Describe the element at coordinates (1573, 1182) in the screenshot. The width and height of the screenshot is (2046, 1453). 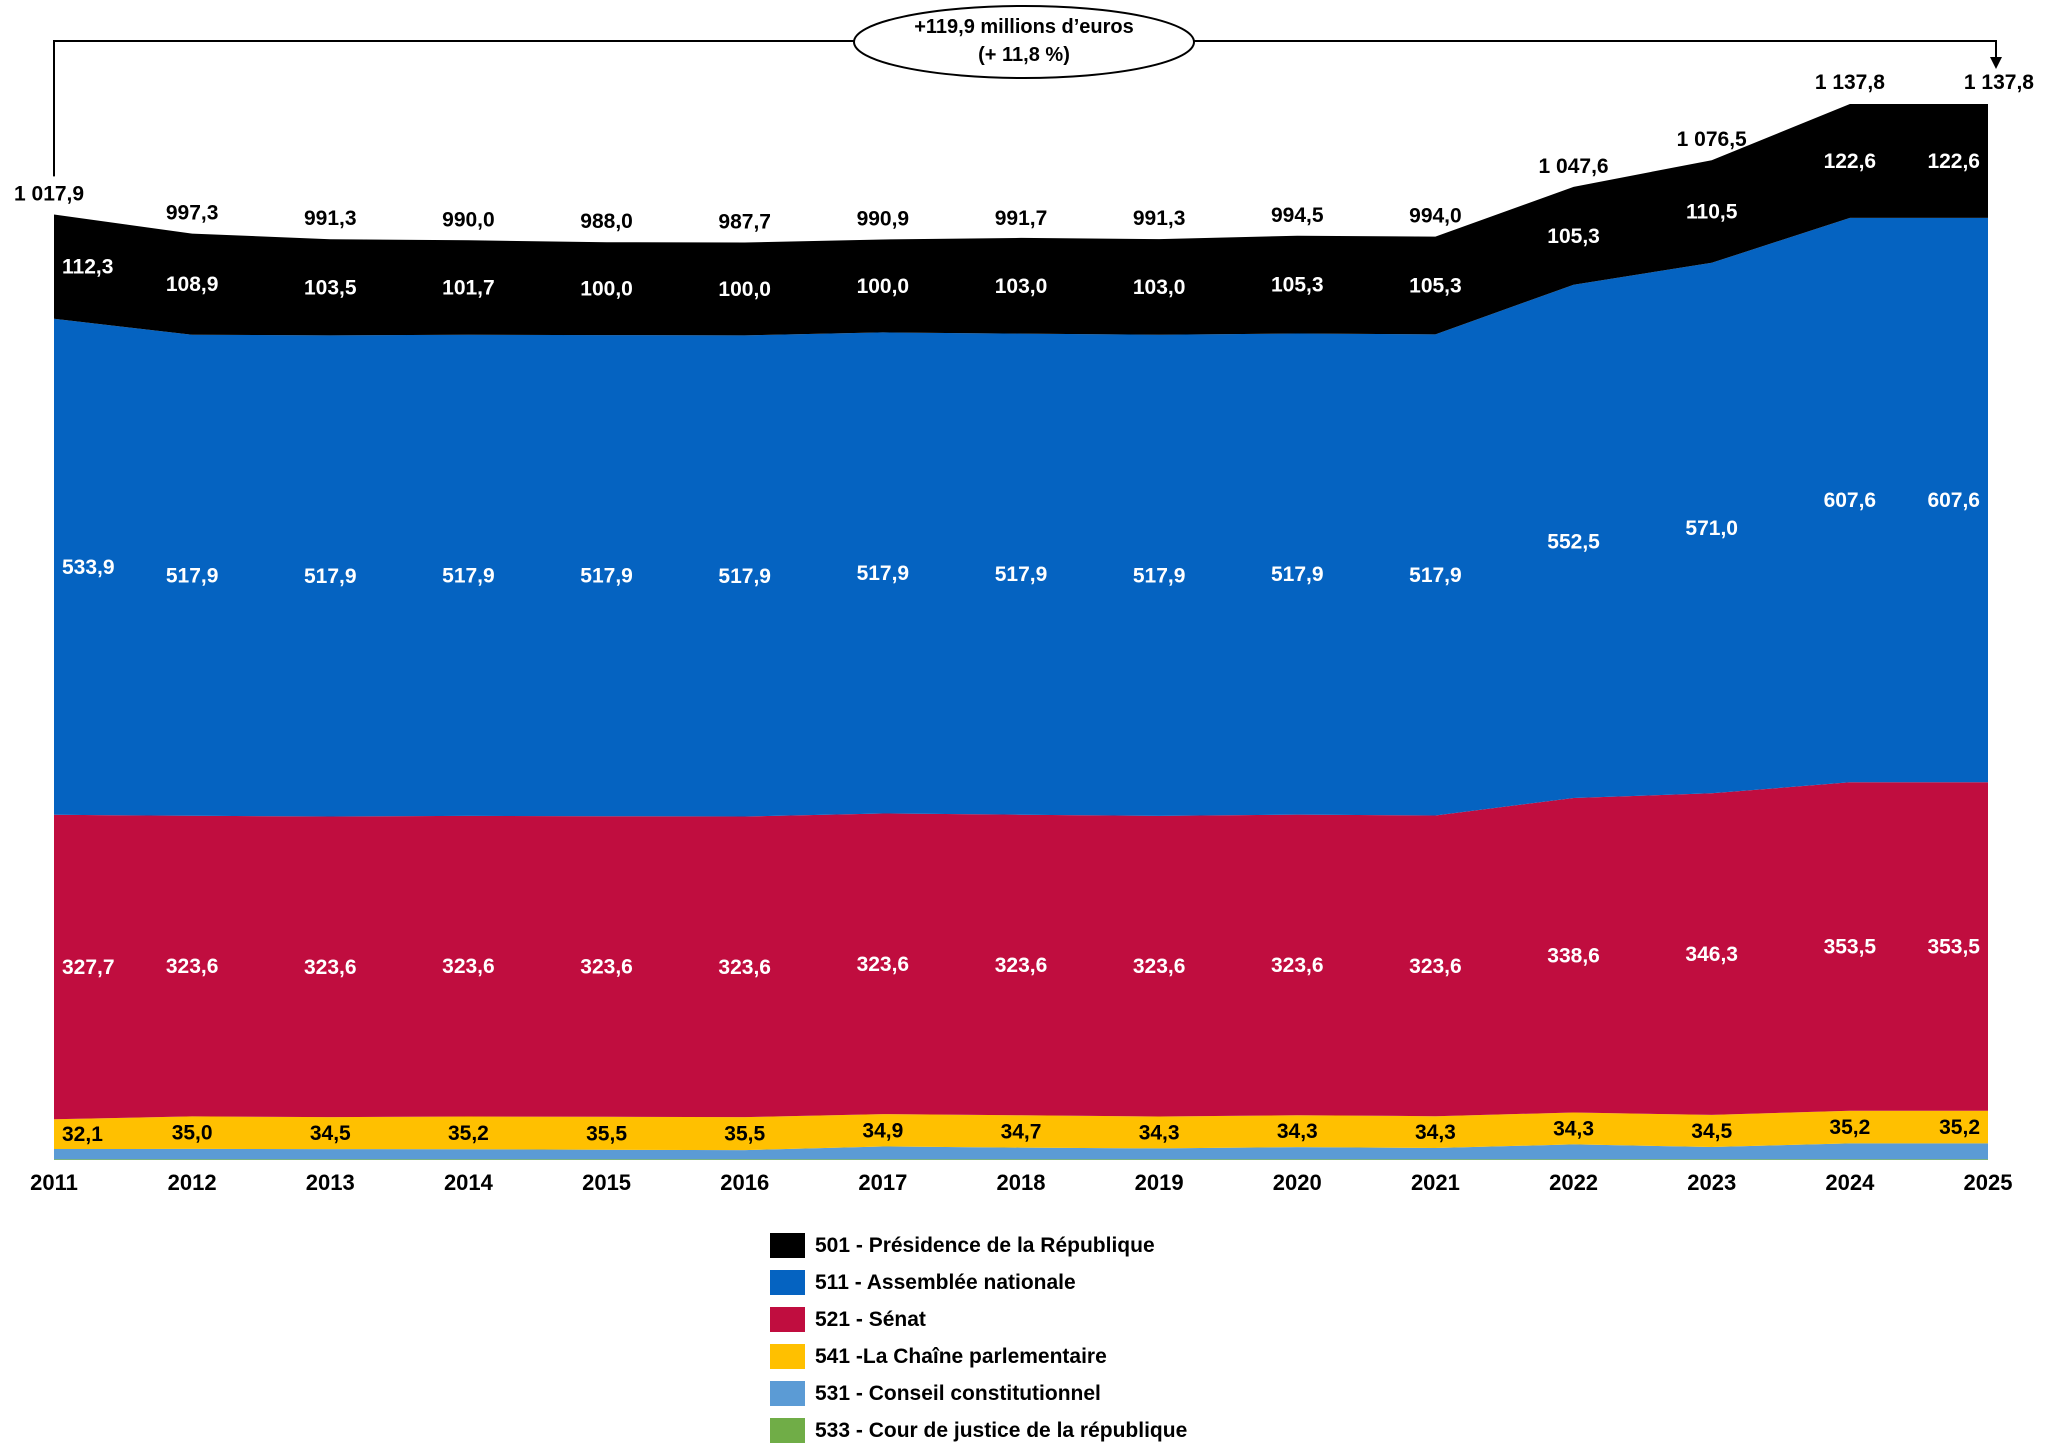
I see `x-tick-label: 2022` at that location.